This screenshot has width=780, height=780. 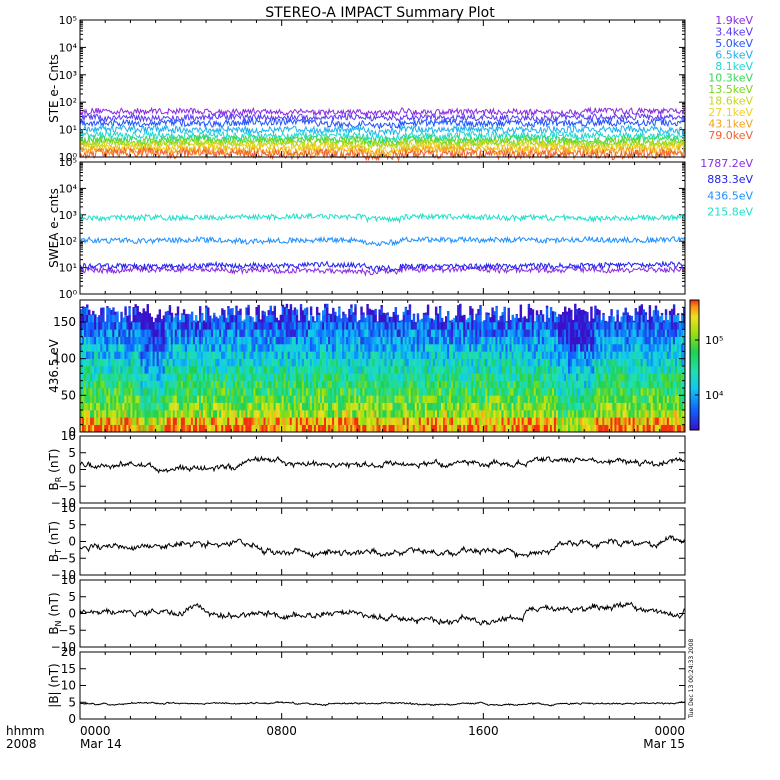 I want to click on swea-series-line, so click(x=382, y=271).